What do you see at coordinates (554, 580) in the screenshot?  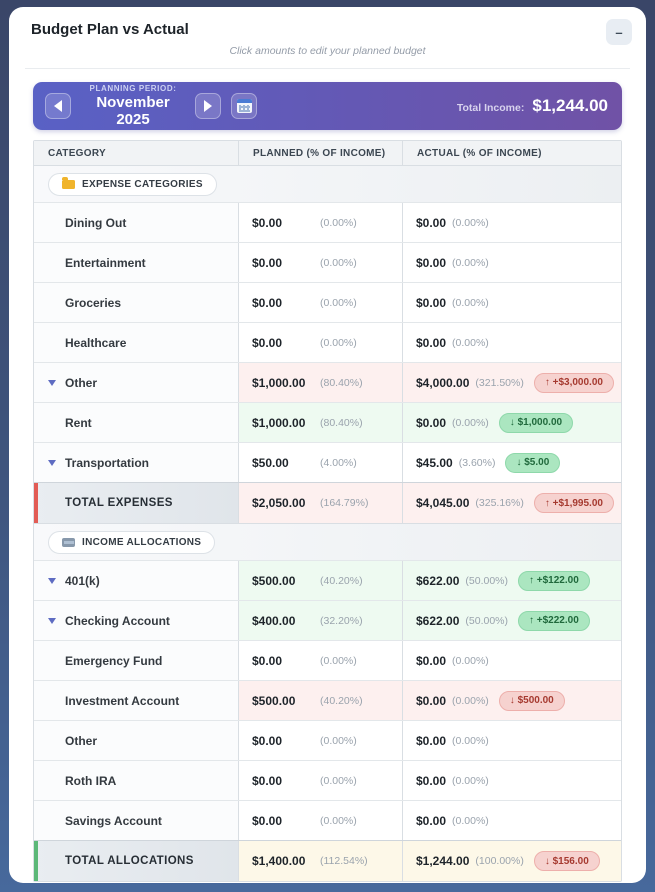 I see `variance-badge: ↑ +$122.00` at bounding box center [554, 580].